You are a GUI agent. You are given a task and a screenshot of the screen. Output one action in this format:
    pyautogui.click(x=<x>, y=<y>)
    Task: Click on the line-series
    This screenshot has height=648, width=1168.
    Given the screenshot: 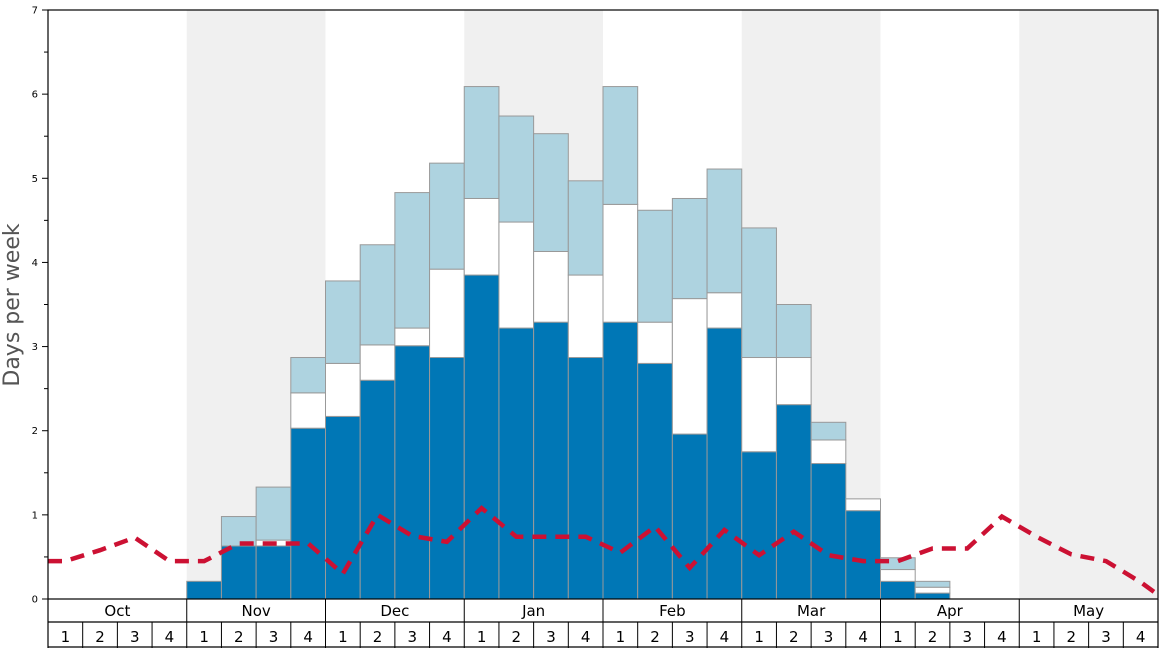 What is the action you would take?
    pyautogui.click(x=604, y=551)
    